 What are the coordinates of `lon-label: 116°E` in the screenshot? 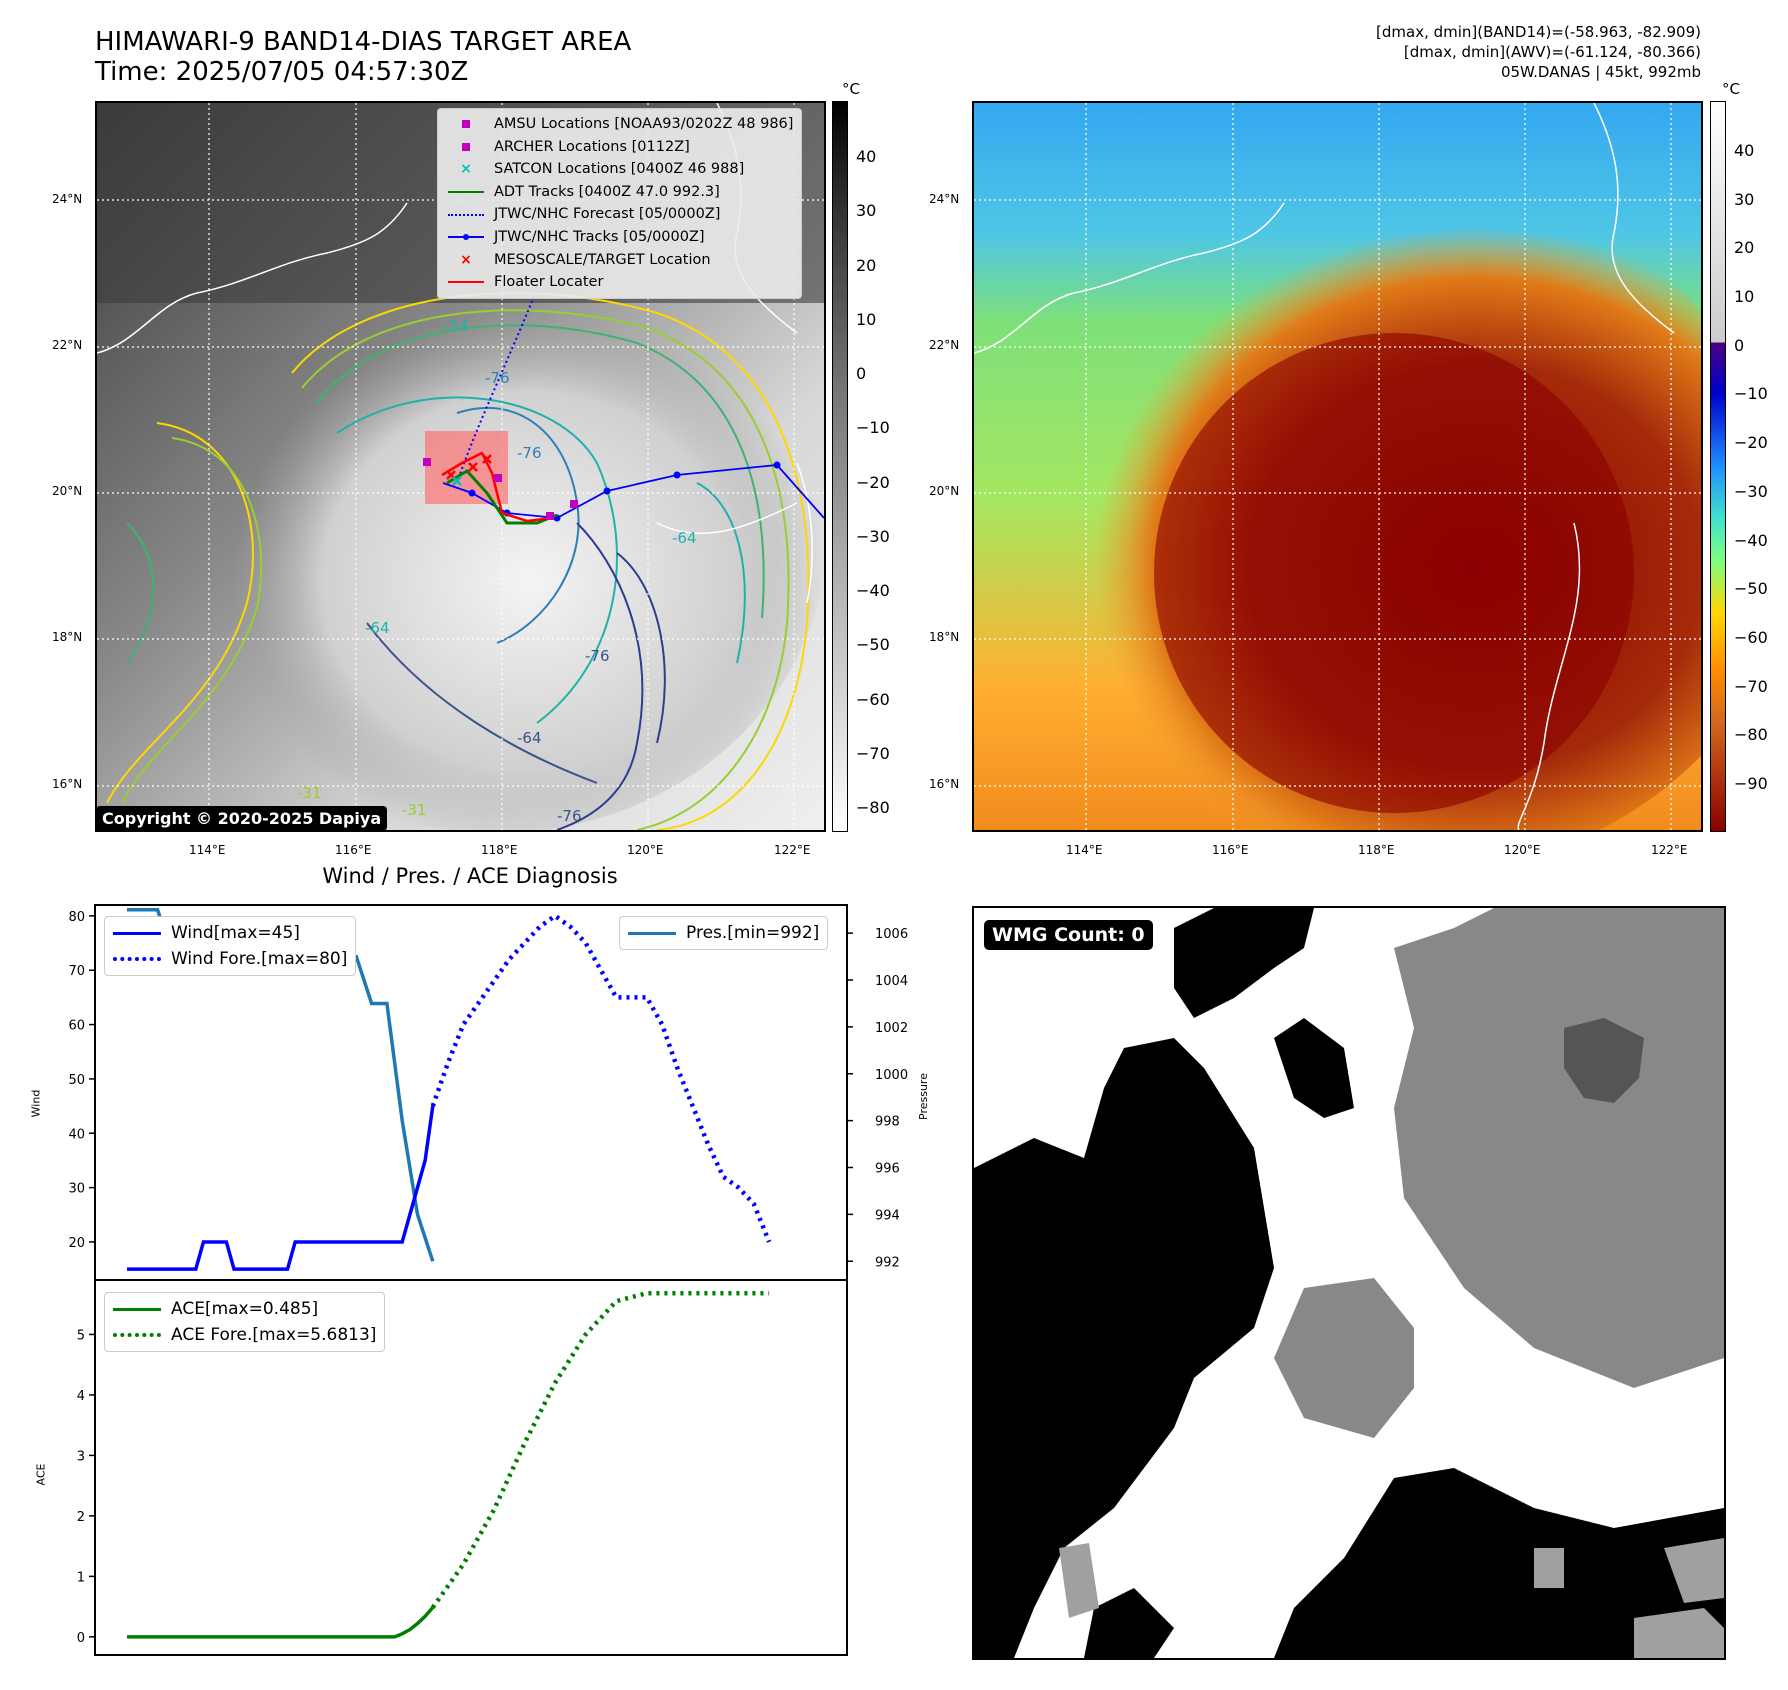 It's located at (1230, 850).